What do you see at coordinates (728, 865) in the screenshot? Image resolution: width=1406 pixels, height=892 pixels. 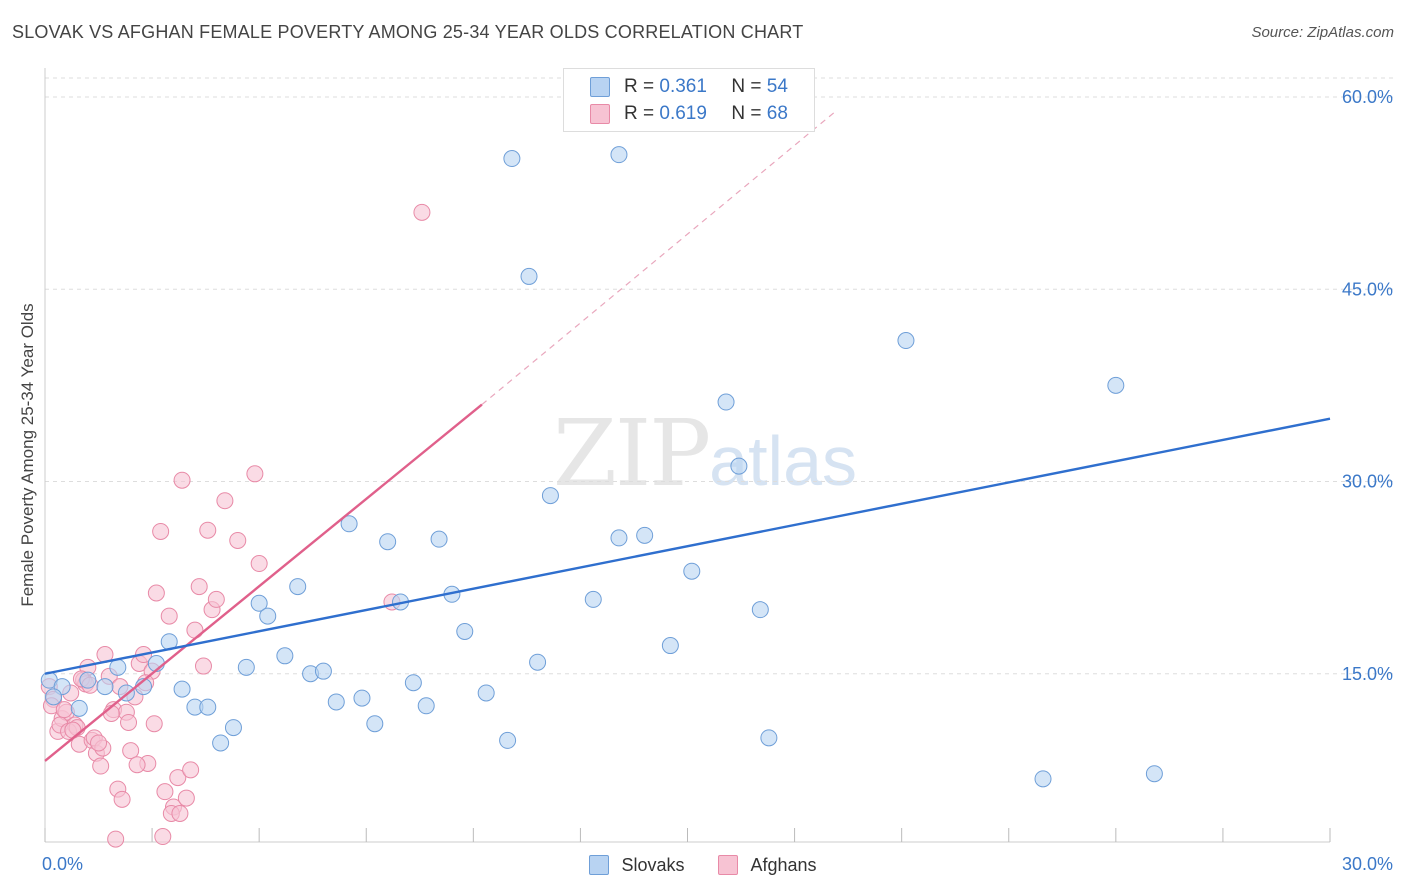 I see `afghans-legend-swatch` at bounding box center [728, 865].